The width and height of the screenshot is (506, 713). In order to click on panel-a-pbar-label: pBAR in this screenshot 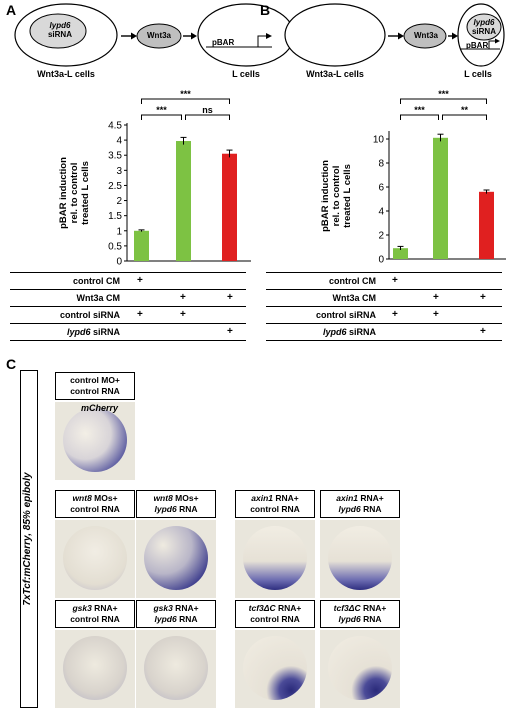, I will do `click(223, 42)`.